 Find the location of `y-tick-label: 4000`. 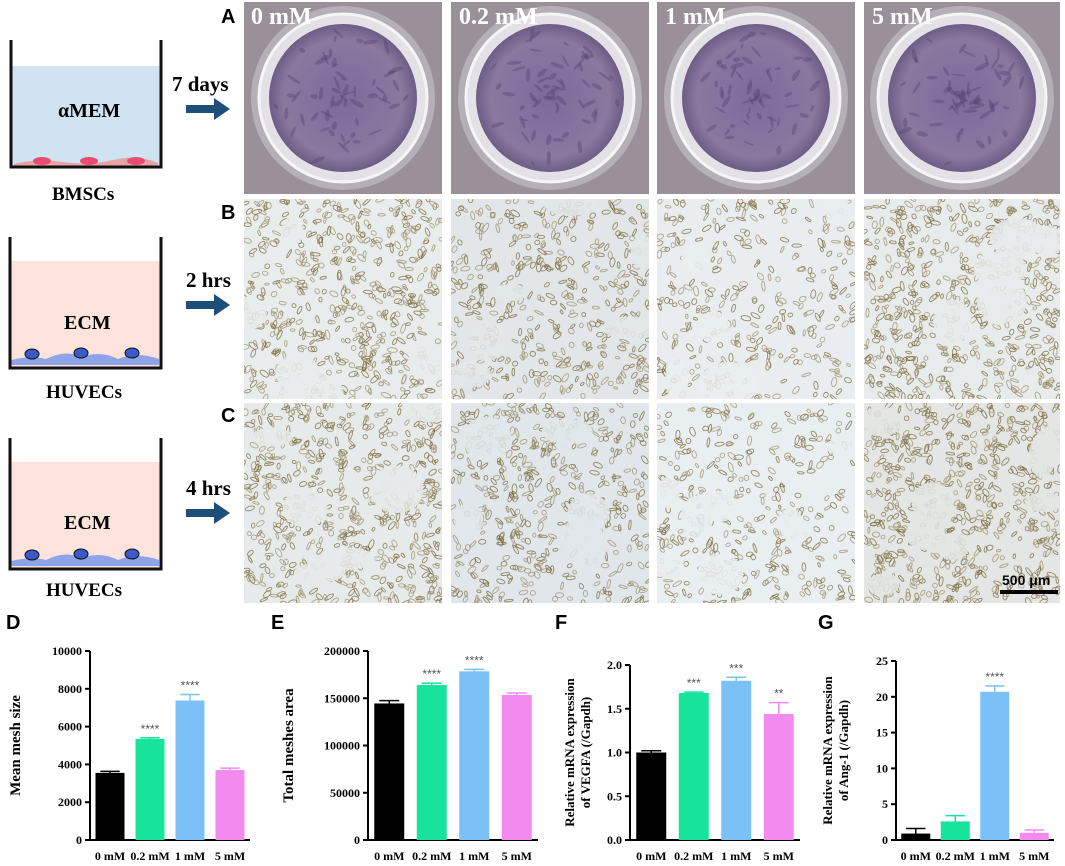

y-tick-label: 4000 is located at coordinates (70, 764).